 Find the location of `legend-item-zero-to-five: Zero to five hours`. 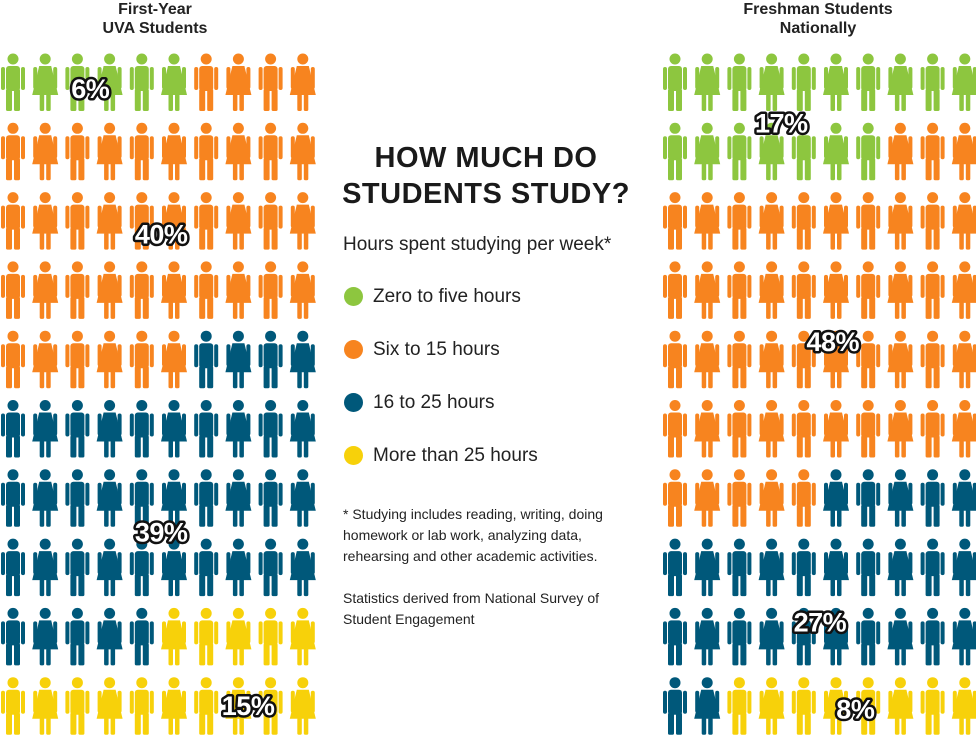

legend-item-zero-to-five: Zero to five hours is located at coordinates (490, 296).